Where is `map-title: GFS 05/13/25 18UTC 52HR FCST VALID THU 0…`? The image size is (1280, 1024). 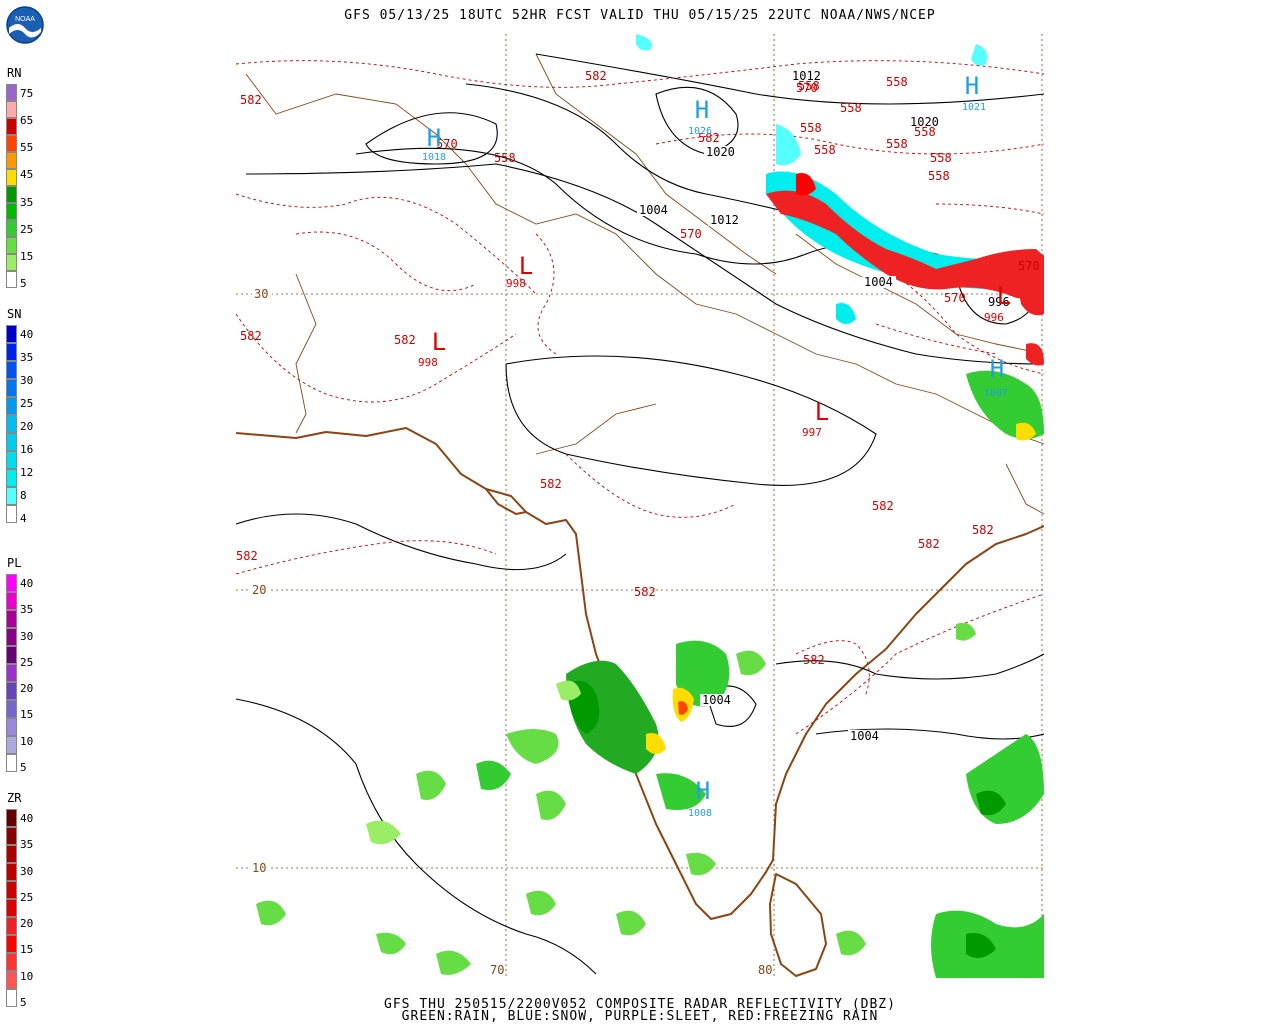 map-title: GFS 05/13/25 18UTC 52HR FCST VALID THU 0… is located at coordinates (640, 15).